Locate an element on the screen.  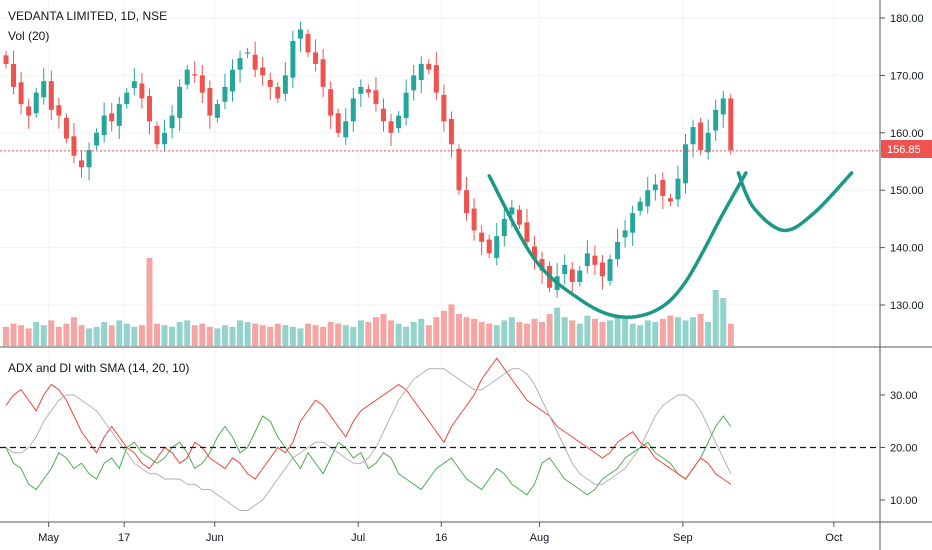
time-tick-label: Aug is located at coordinates (540, 538).